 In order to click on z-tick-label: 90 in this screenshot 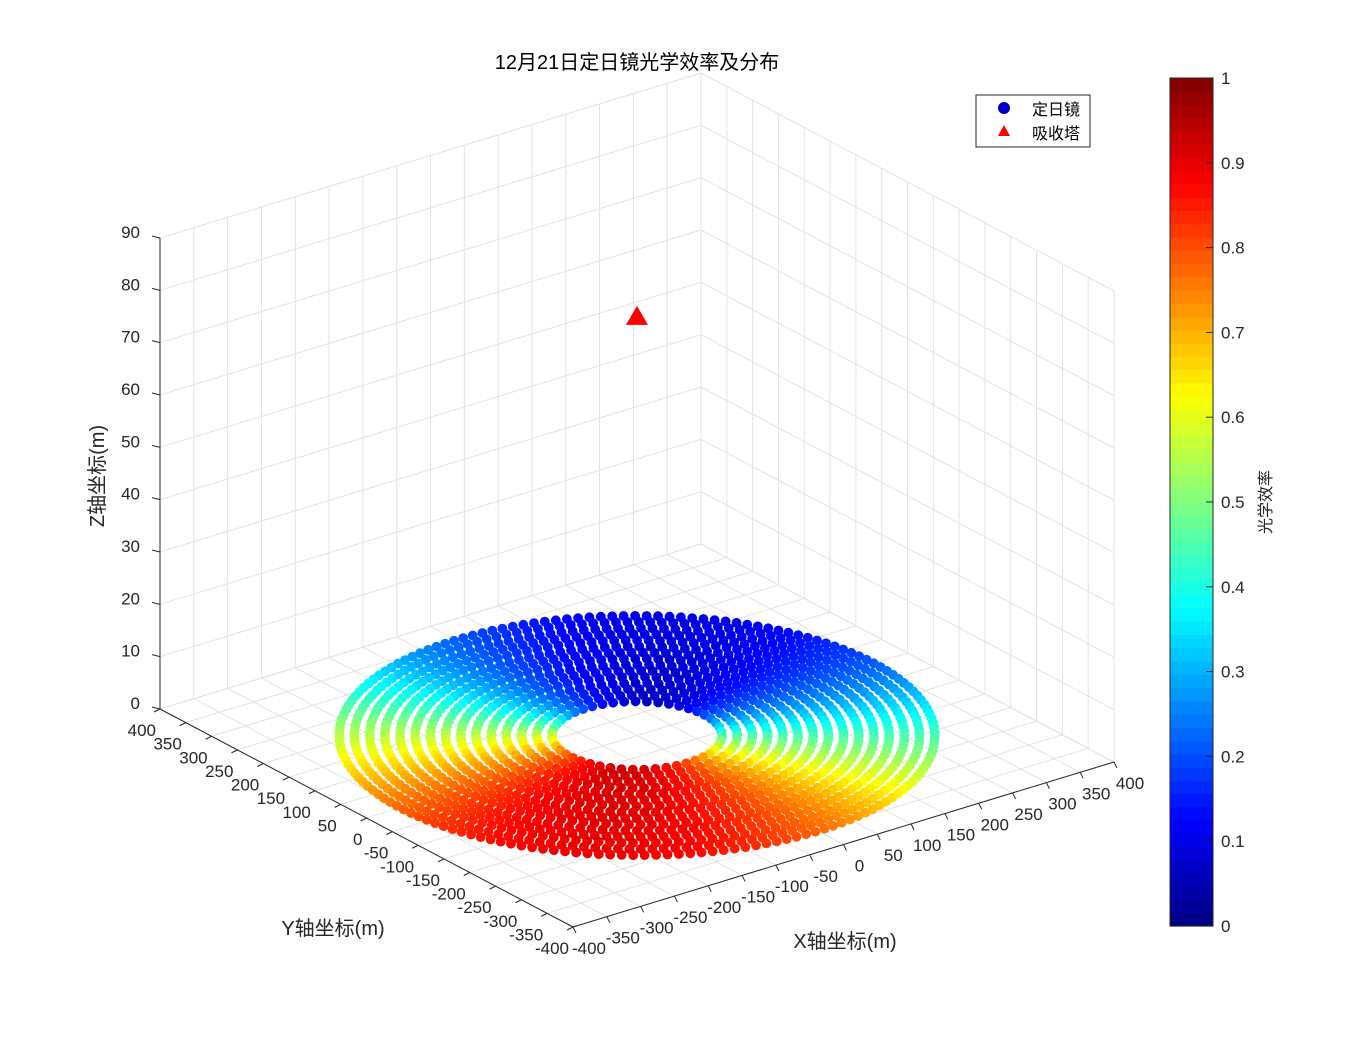, I will do `click(130, 232)`.